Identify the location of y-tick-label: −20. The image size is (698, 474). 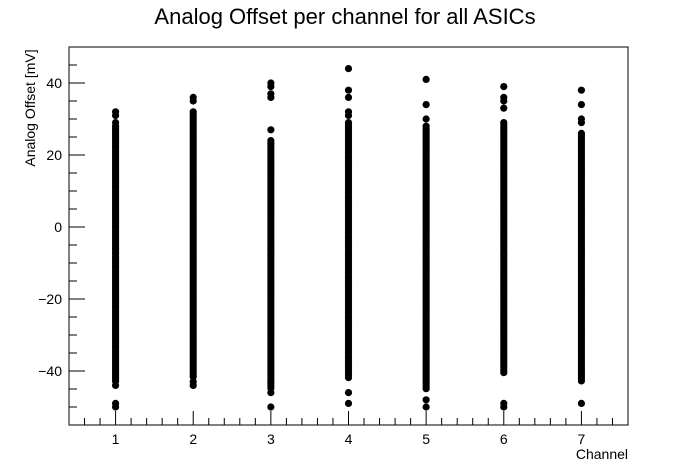
(50, 299).